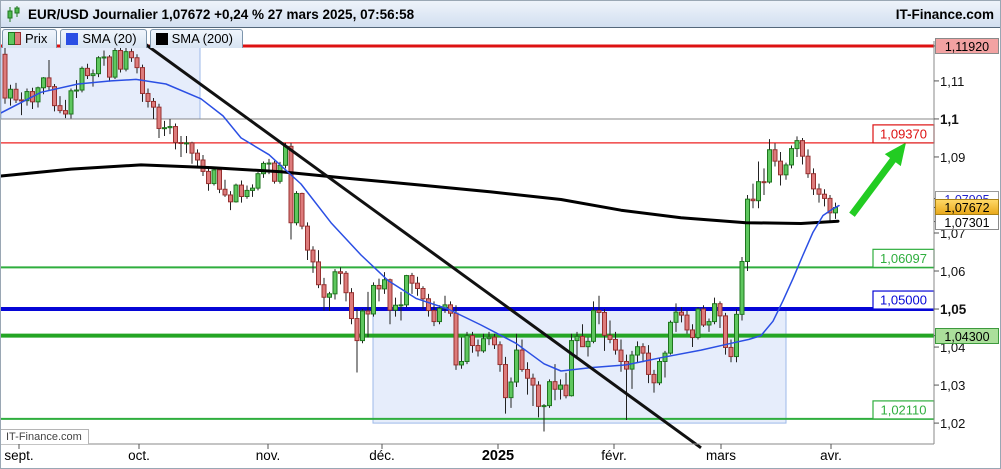  Describe the element at coordinates (196, 38) in the screenshot. I see `tab-sma200: SMA (200)` at that location.